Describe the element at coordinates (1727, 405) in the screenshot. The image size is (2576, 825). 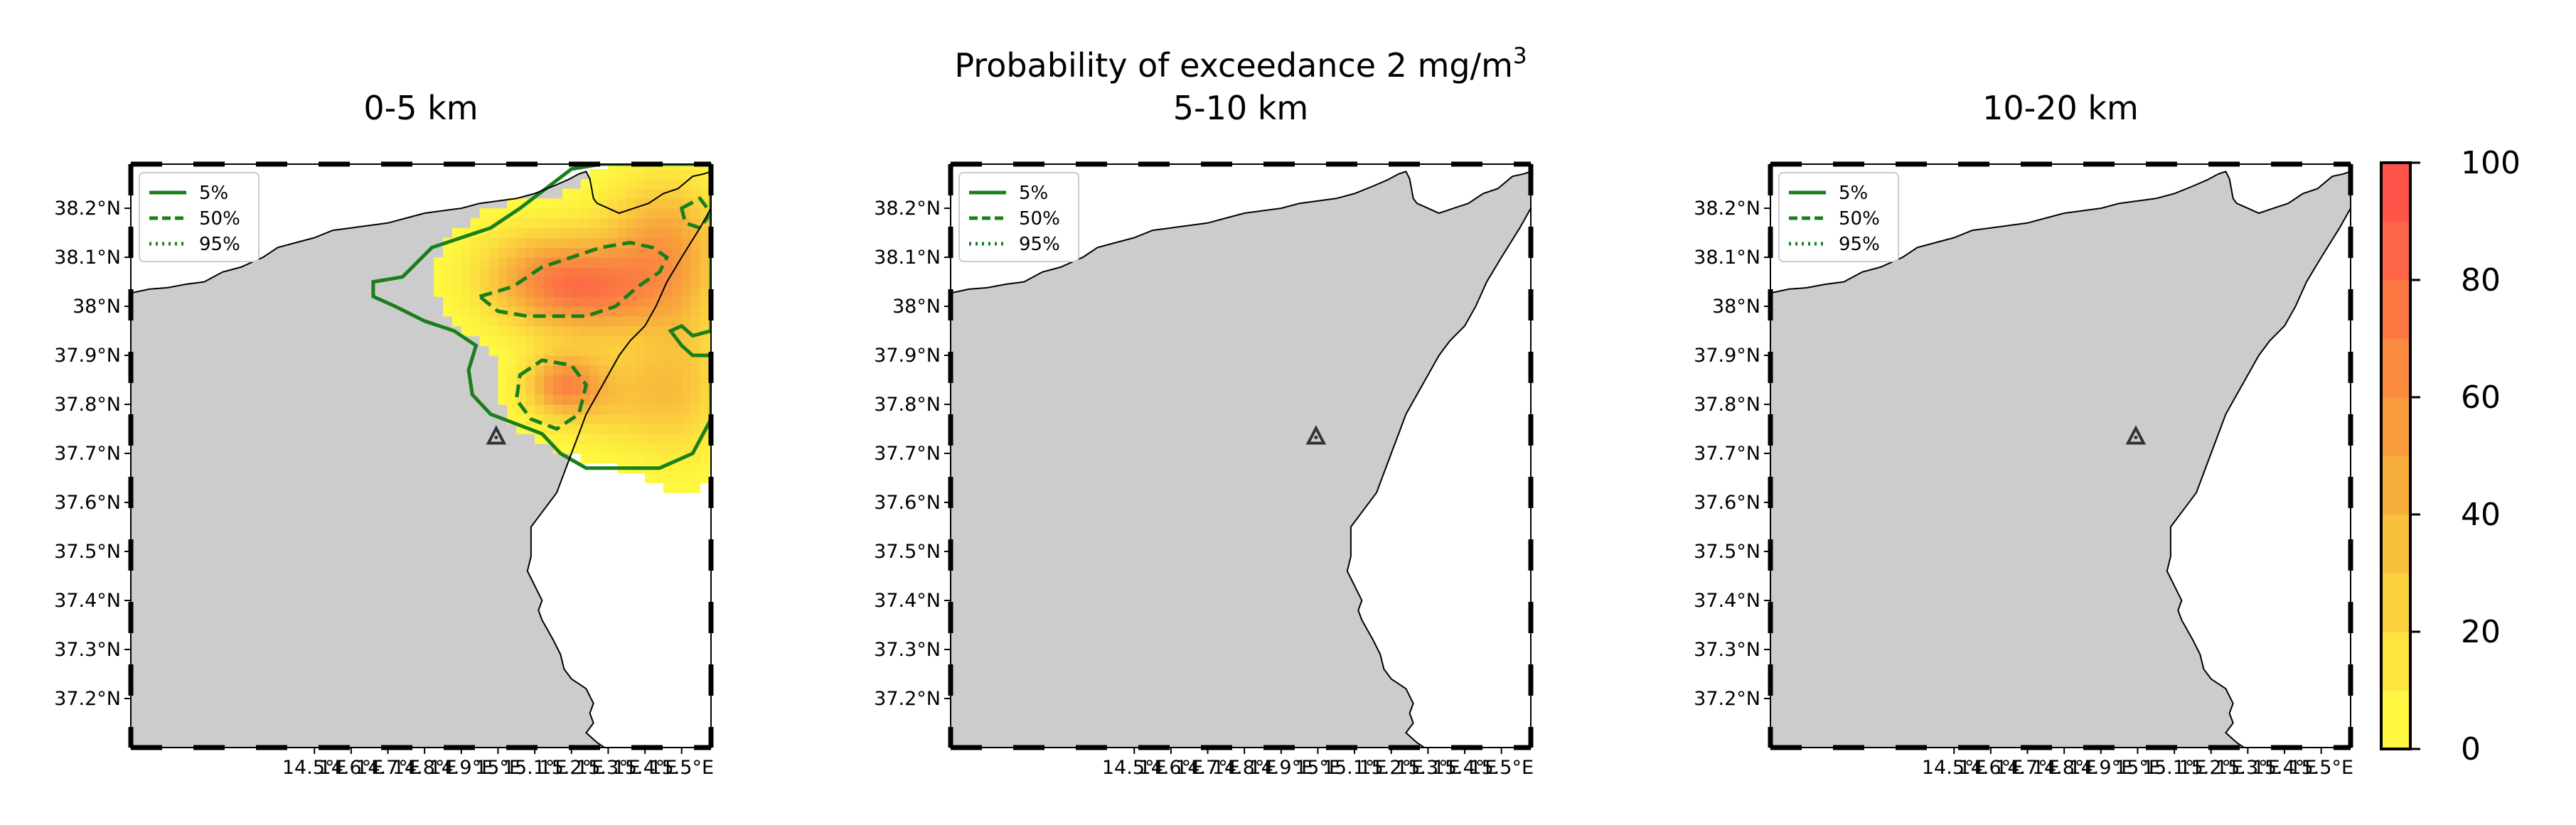
I see `y-tick-label: 37.8°N` at that location.